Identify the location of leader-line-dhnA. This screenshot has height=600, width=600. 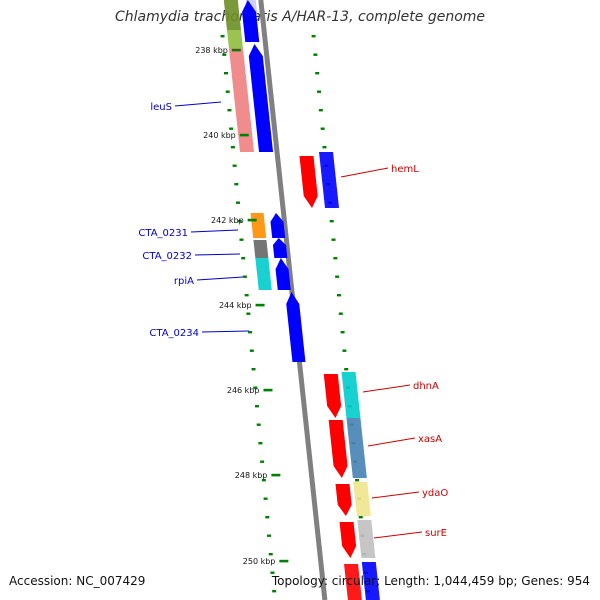
(386, 388).